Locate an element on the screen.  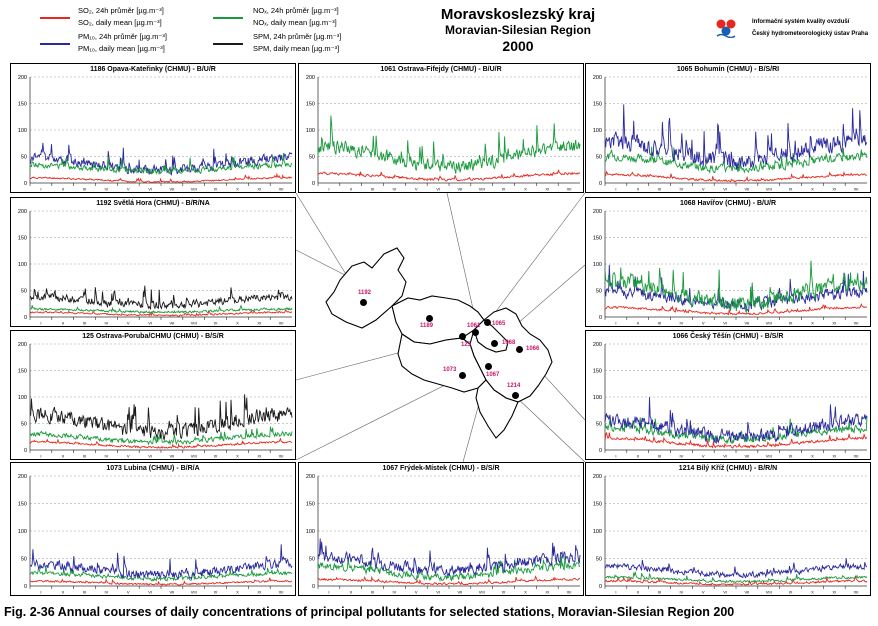
connector-lines is located at coordinates (440, 327).